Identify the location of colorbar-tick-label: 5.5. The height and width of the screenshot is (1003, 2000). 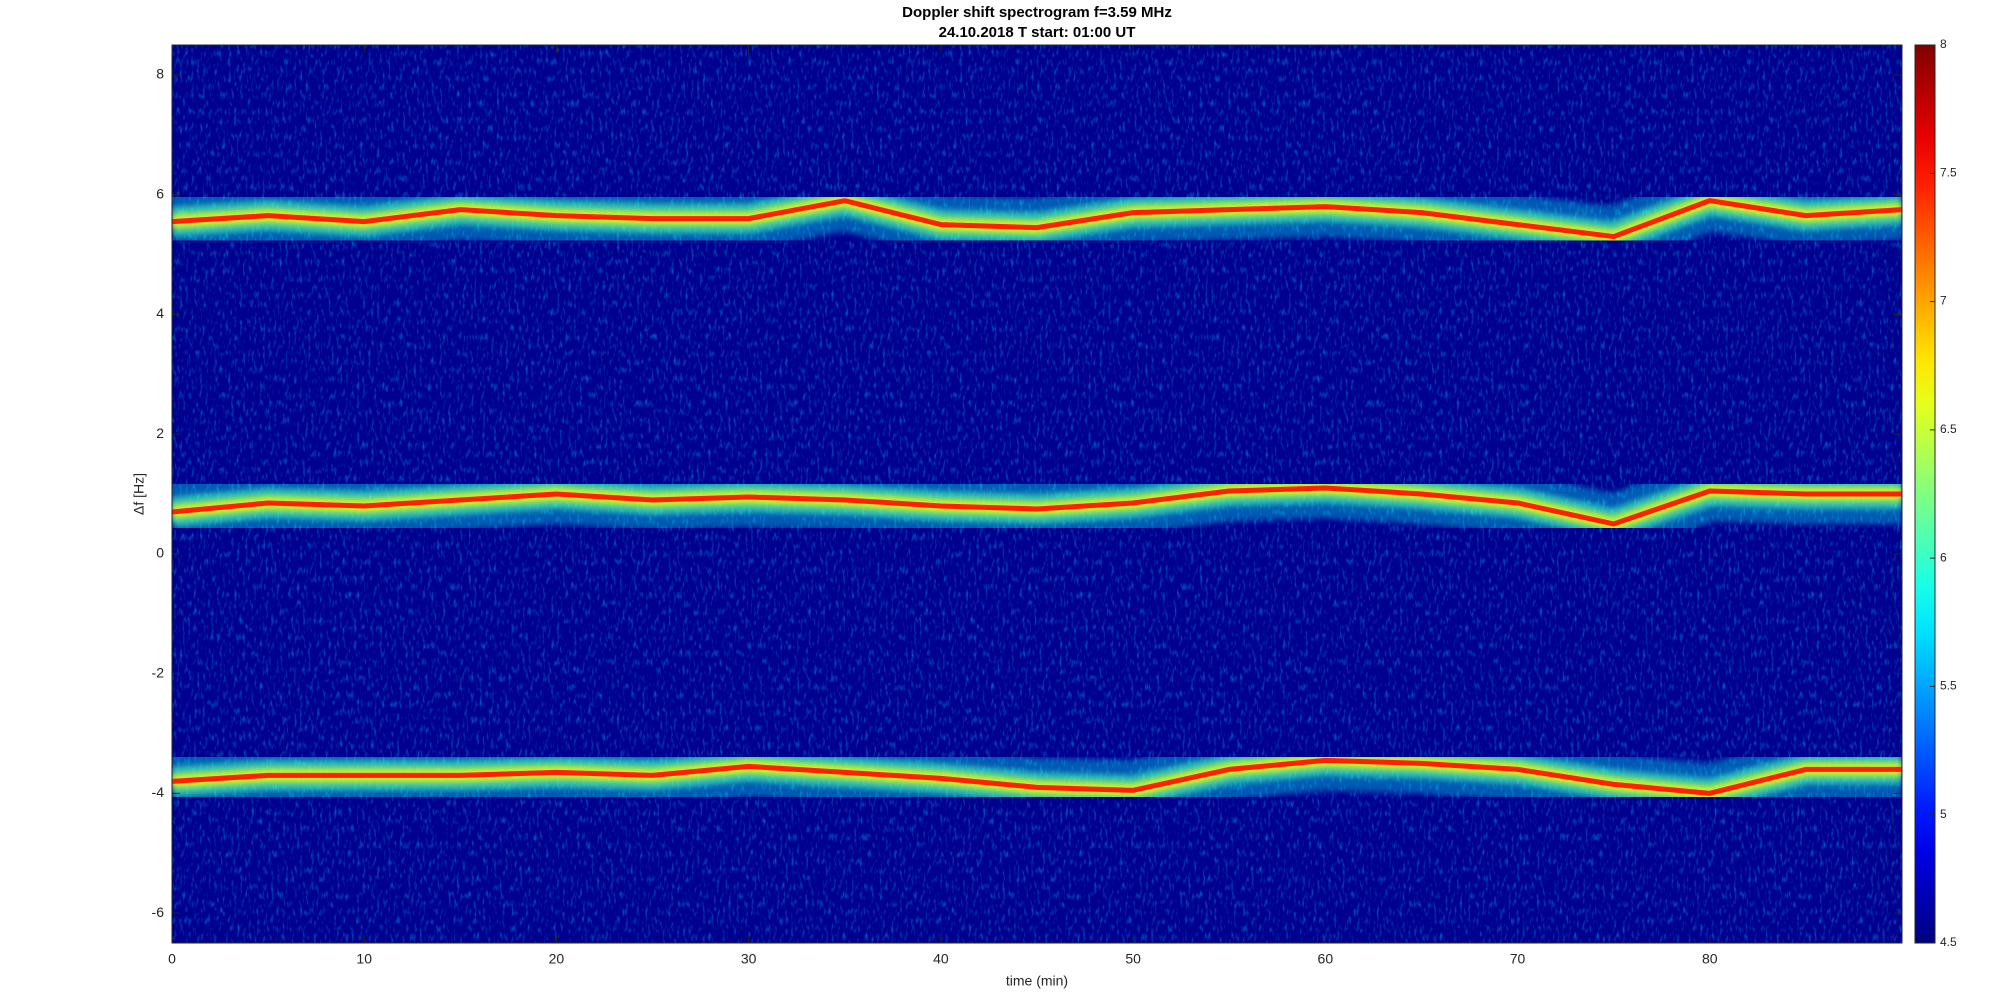
(1948, 686).